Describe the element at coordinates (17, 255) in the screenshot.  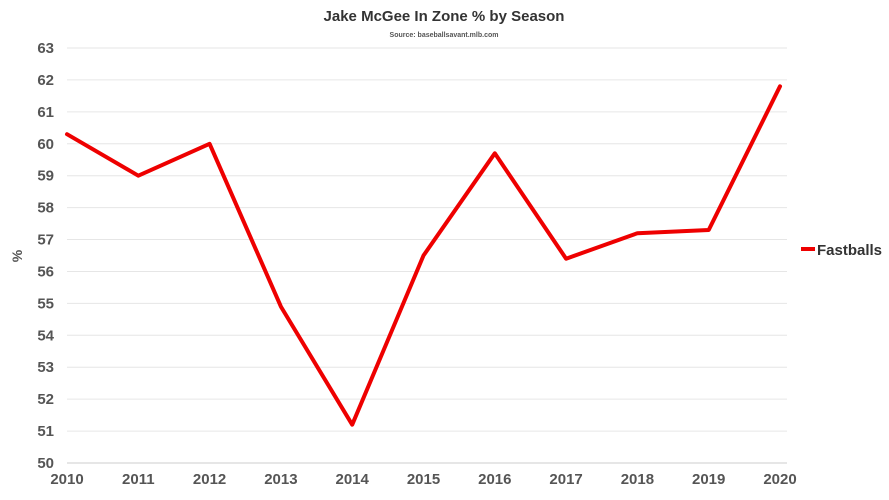
I see `y-axis-label: %` at that location.